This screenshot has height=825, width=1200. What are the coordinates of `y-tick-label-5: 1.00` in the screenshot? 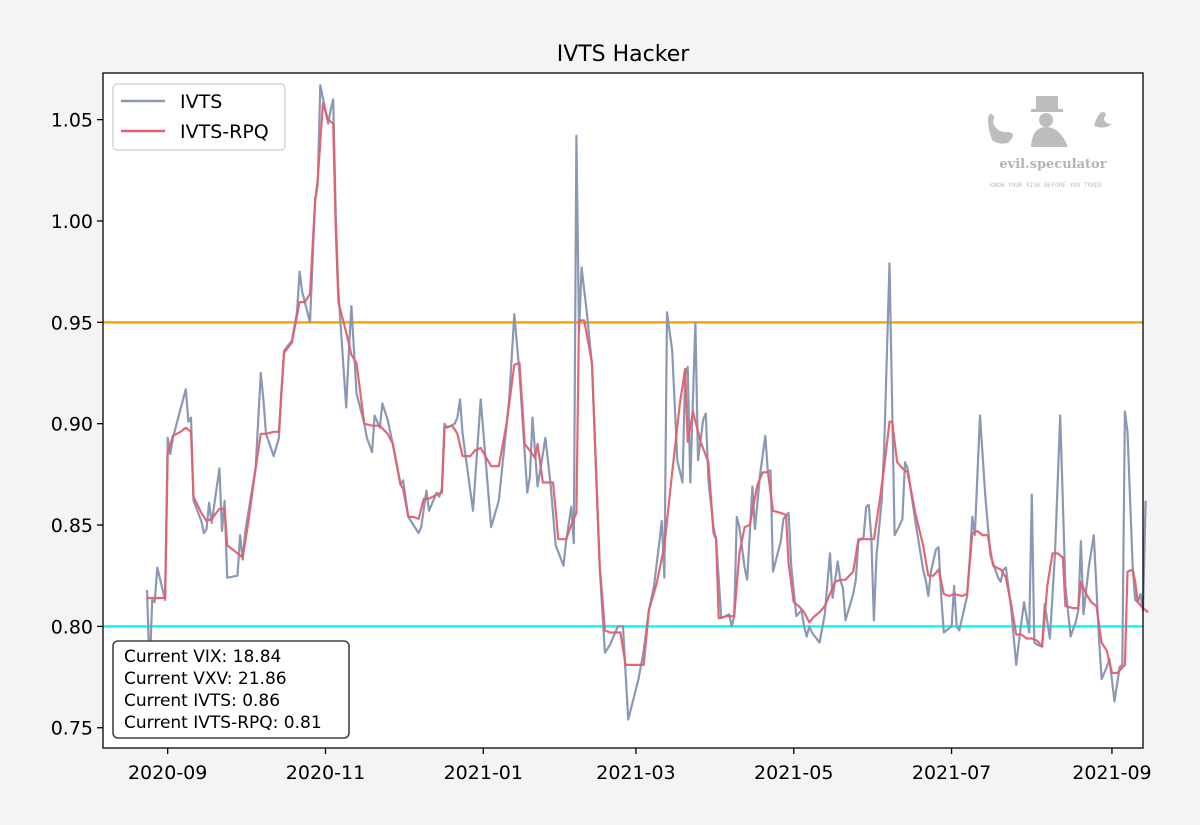 It's located at (72, 222).